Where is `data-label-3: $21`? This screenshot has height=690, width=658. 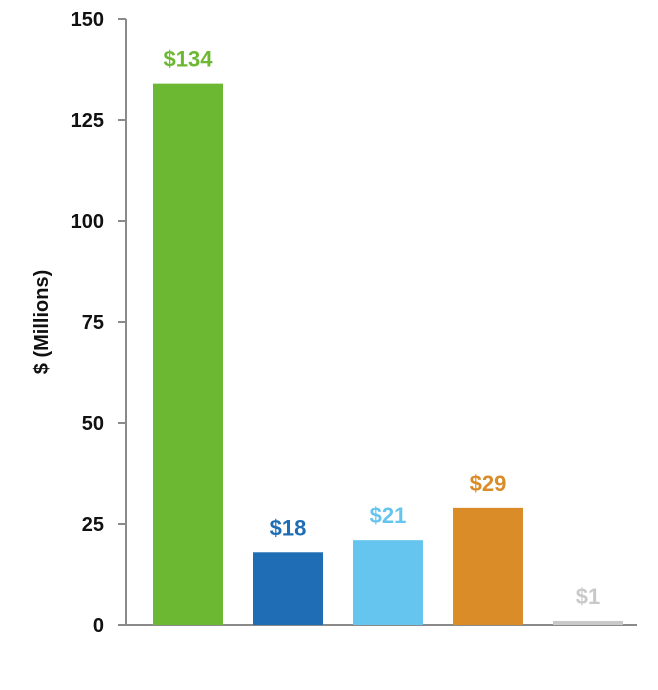 data-label-3: $21 is located at coordinates (388, 515).